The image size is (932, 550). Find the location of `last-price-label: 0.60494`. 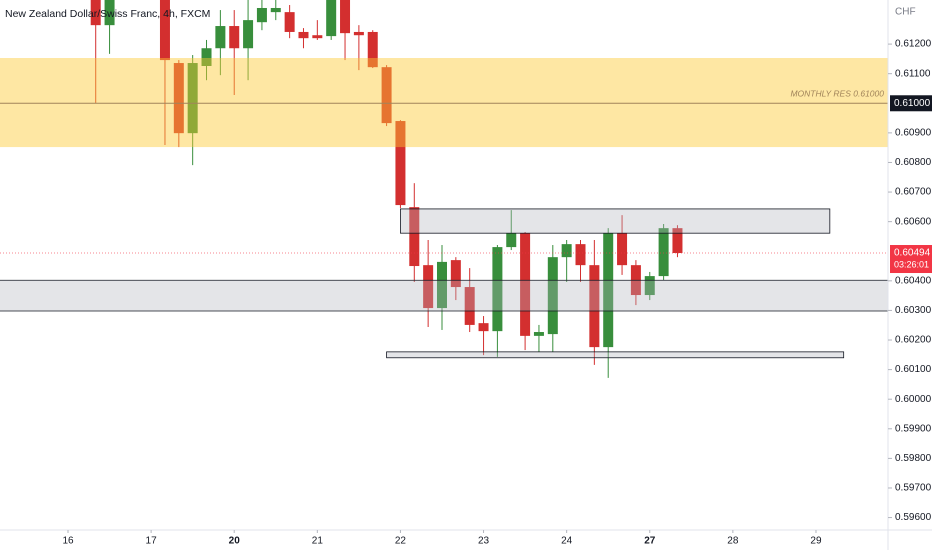

last-price-label: 0.60494 is located at coordinates (912, 253).